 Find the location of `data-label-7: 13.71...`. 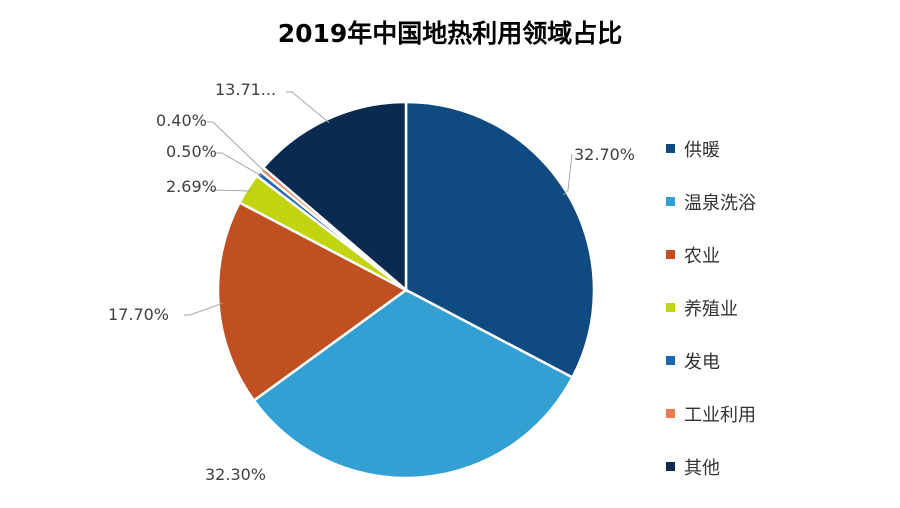

data-label-7: 13.71... is located at coordinates (245, 89).